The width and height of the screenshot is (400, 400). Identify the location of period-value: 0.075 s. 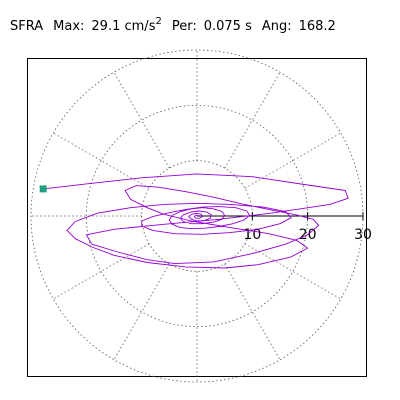
(227, 26).